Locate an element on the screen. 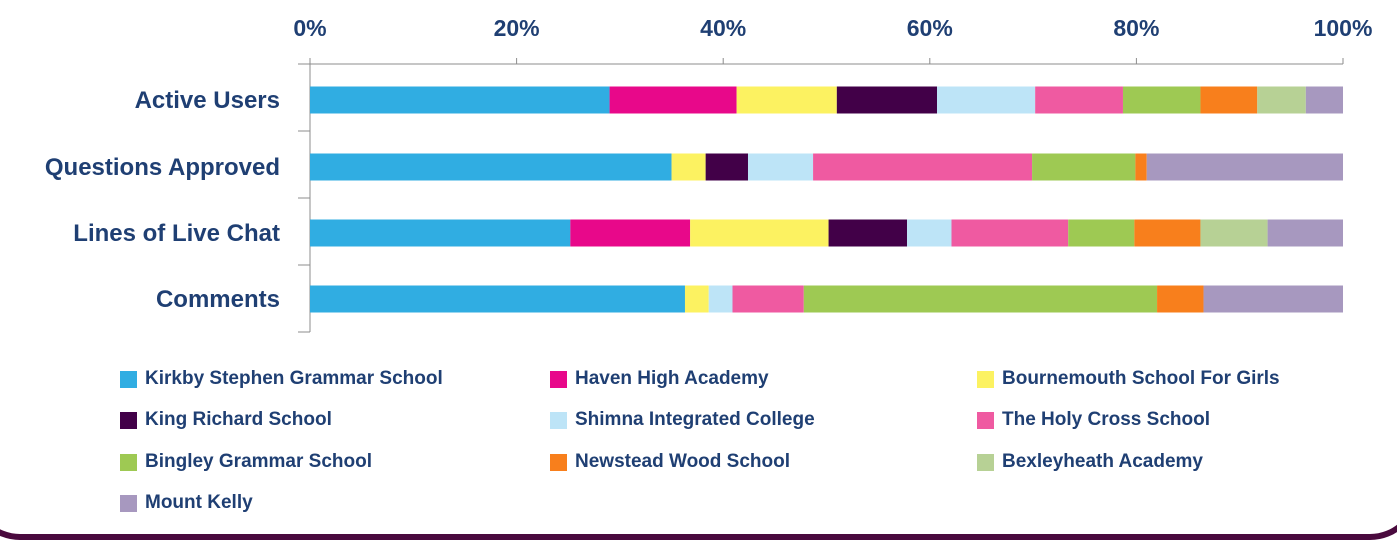  legend-item: Bournemouth School For Girls is located at coordinates (1128, 379).